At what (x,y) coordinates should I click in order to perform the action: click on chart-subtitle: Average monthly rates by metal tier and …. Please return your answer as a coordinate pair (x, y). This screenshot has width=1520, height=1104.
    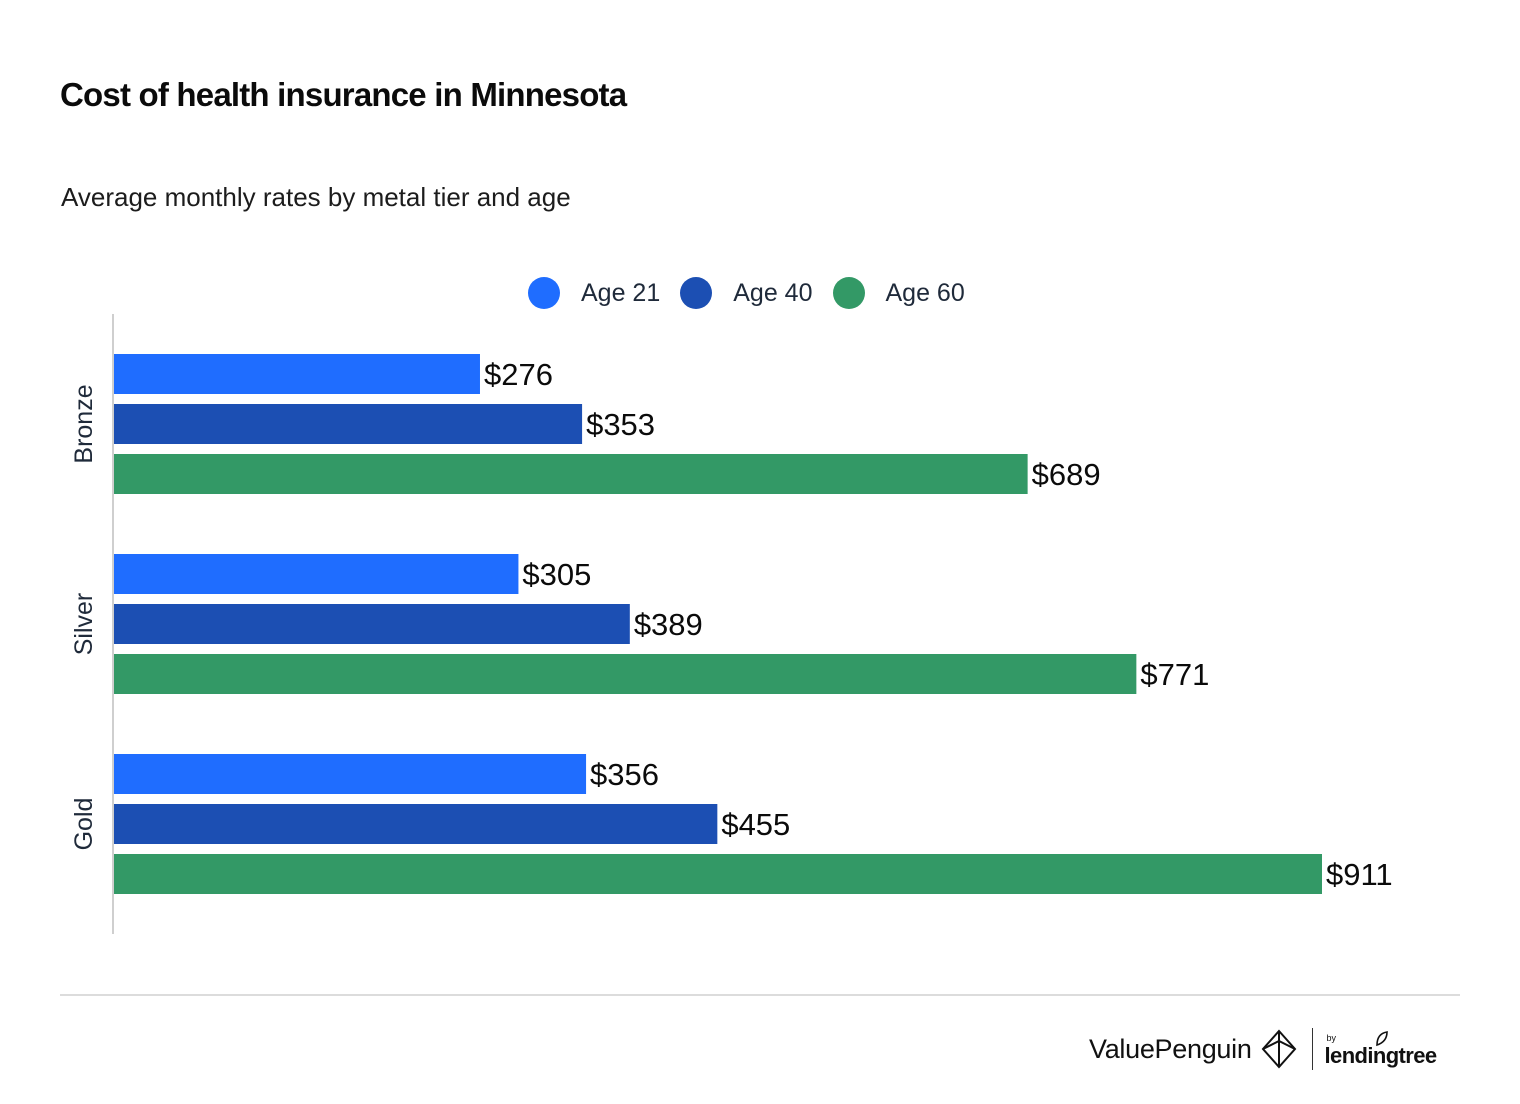
    Looking at the image, I should click on (316, 197).